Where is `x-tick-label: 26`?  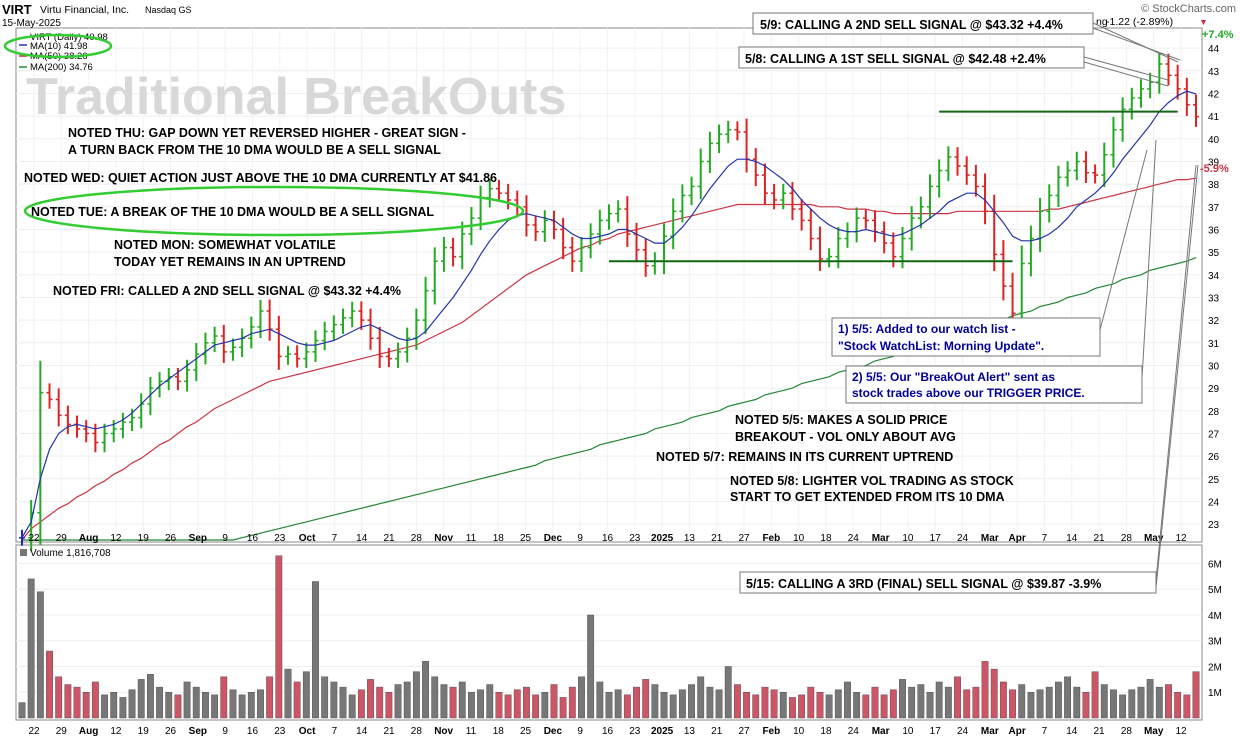
x-tick-label: 26 is located at coordinates (171, 731).